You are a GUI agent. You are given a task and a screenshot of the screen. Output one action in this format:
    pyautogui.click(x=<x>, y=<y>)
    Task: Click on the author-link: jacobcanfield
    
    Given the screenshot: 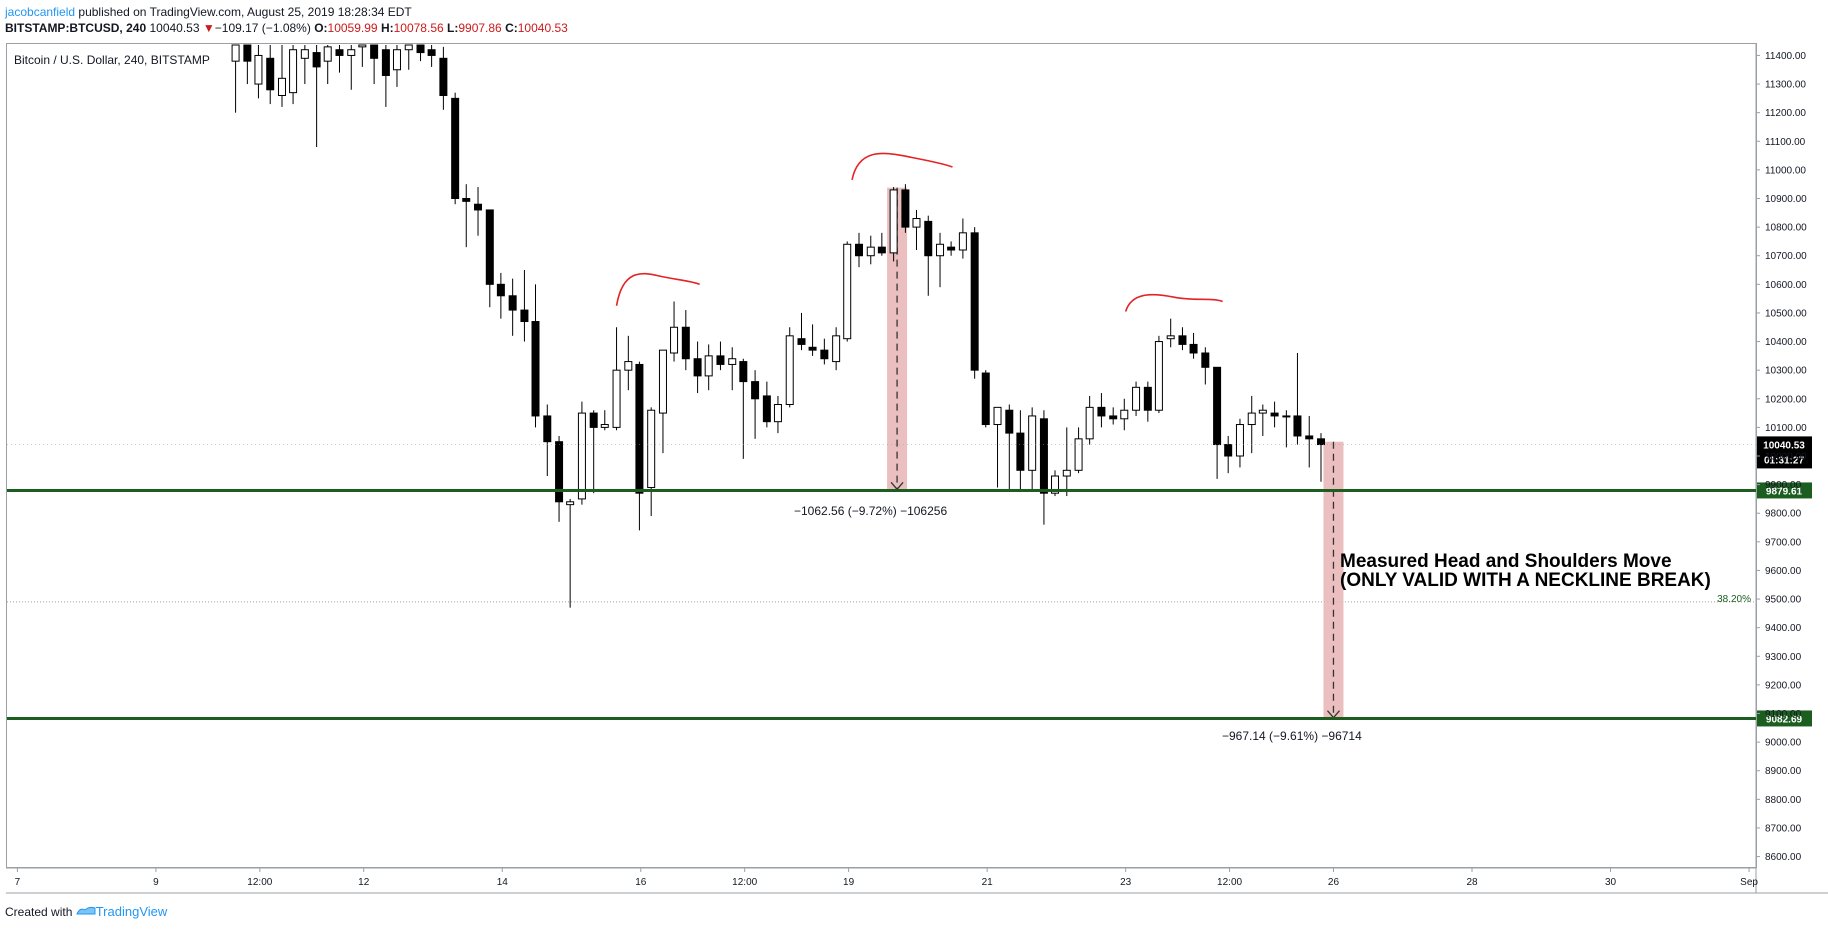 What is the action you would take?
    pyautogui.click(x=40, y=12)
    